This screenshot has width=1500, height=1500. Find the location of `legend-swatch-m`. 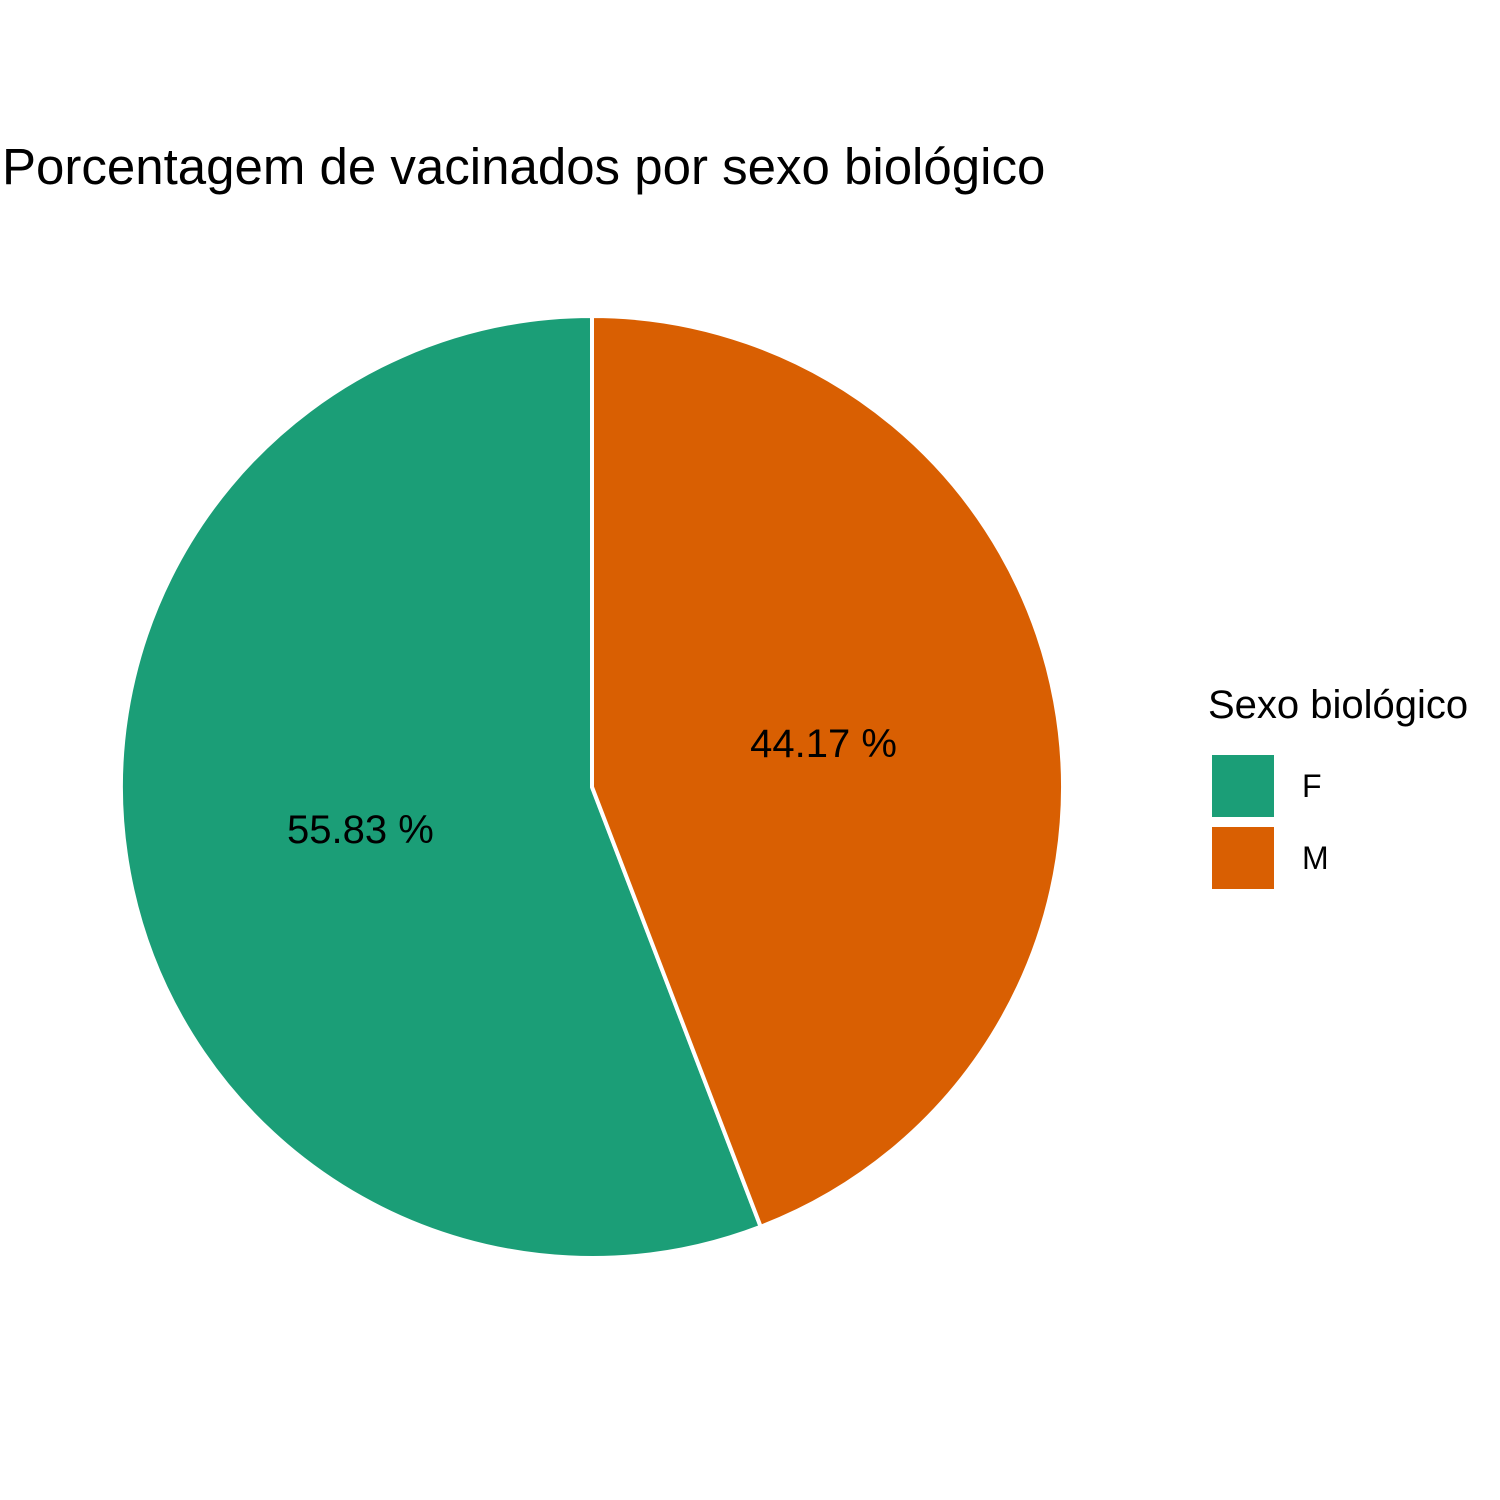

legend-swatch-m is located at coordinates (1243, 858).